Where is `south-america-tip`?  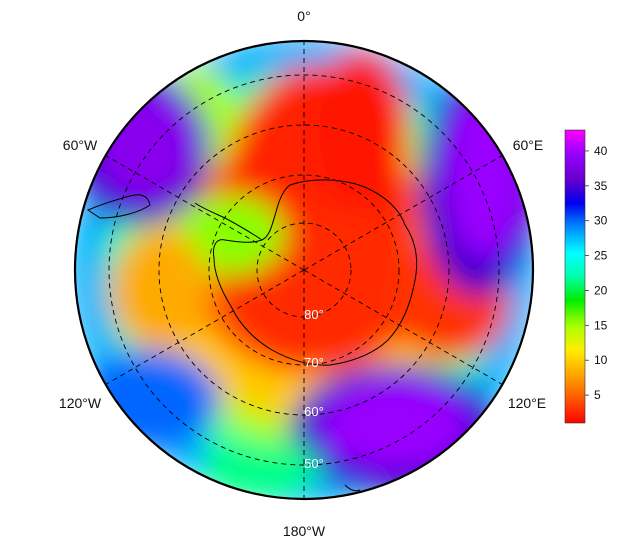
south-america-tip is located at coordinates (118, 206).